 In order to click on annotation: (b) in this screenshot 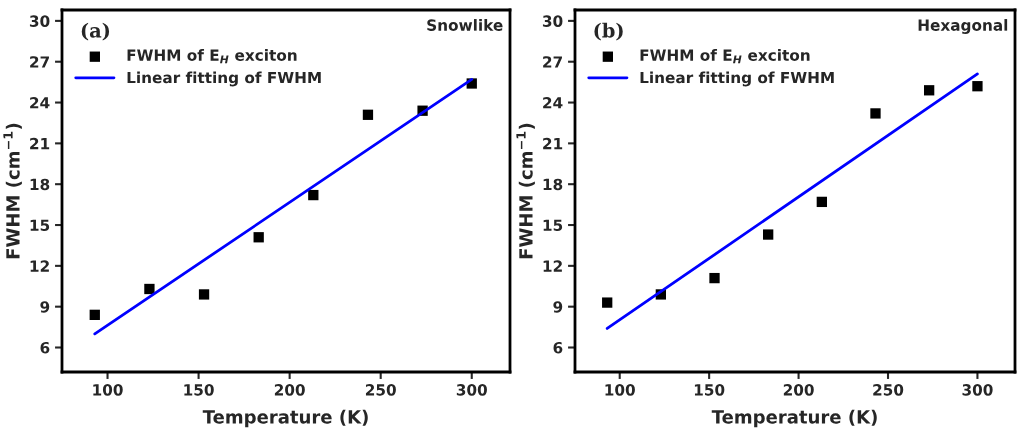, I will do `click(608, 31)`.